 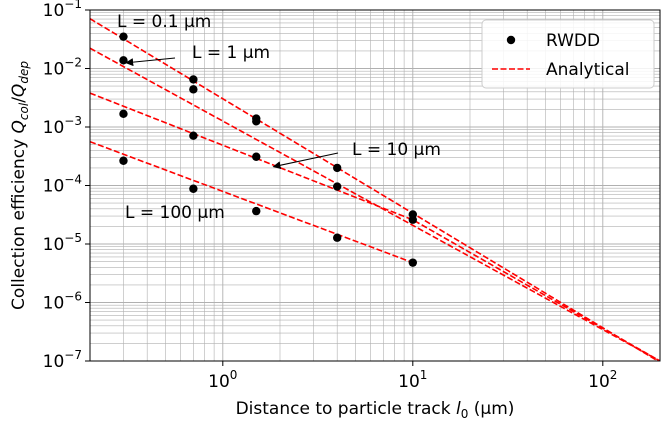 I want to click on y-tick-label: 10⁻⁷, so click(x=62, y=360).